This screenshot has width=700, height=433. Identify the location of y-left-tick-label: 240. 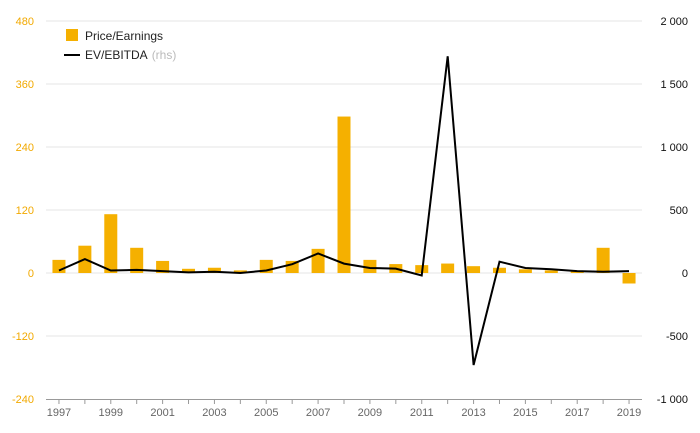
(25, 148).